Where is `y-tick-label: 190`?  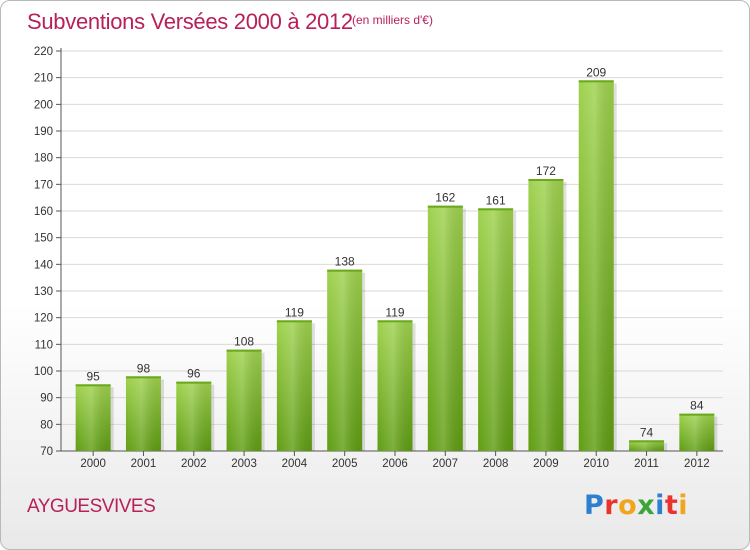
y-tick-label: 190 is located at coordinates (43, 132).